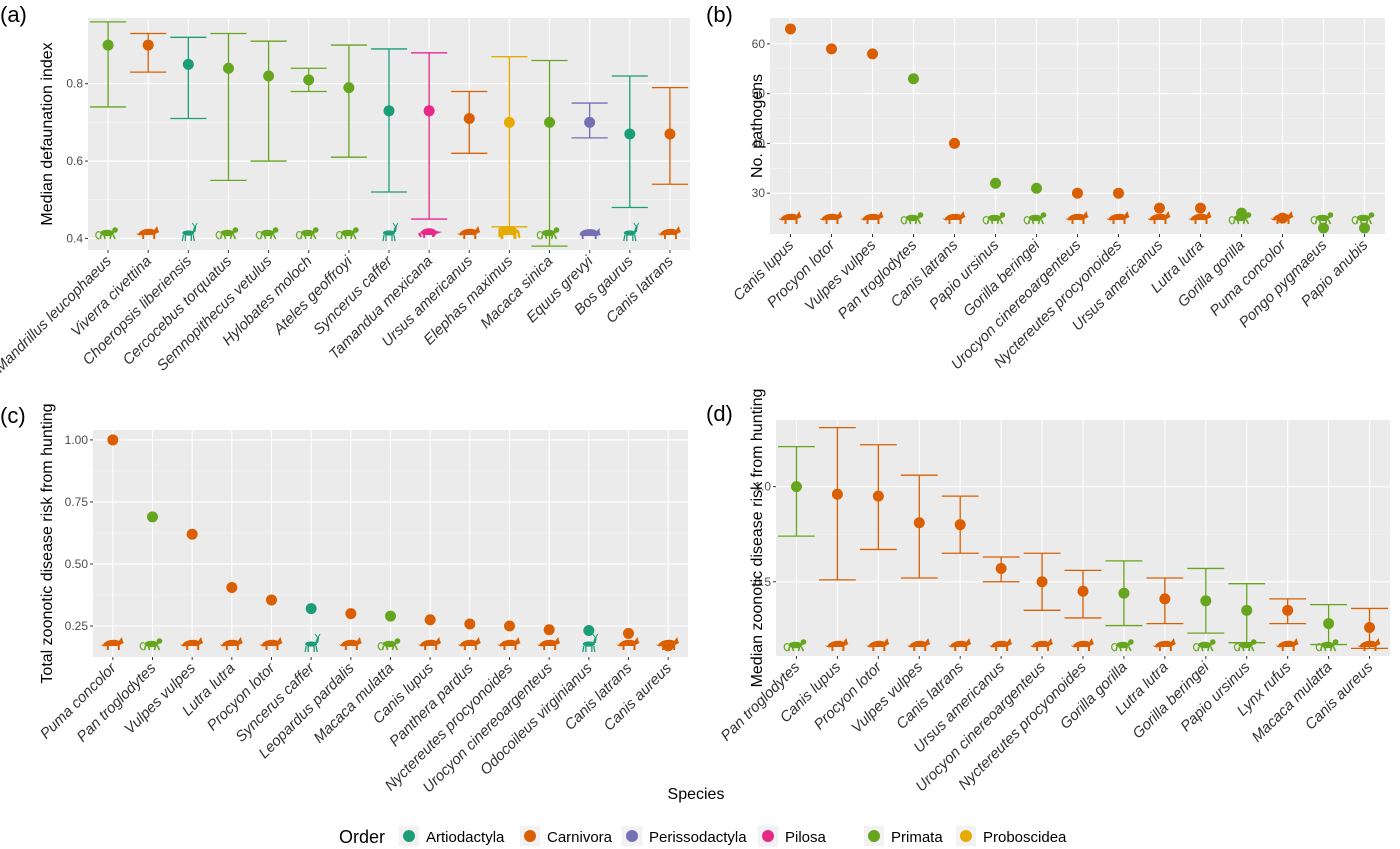 Image resolution: width=1400 pixels, height=849 pixels. I want to click on data-point-syncerus-caffer, so click(311, 609).